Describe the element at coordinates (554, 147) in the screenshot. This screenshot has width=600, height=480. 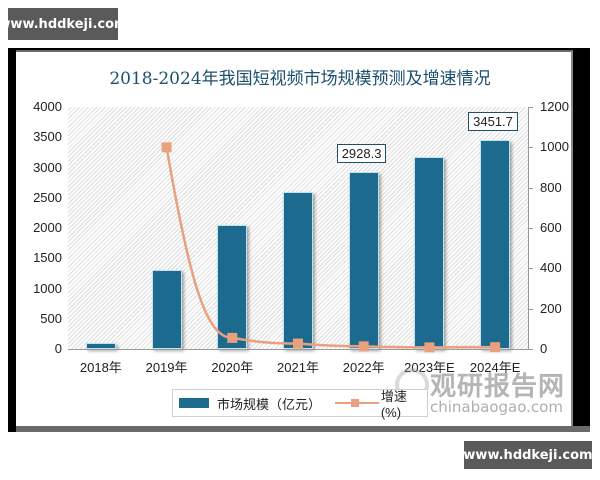
I see `y-right-tick: 1000` at that location.